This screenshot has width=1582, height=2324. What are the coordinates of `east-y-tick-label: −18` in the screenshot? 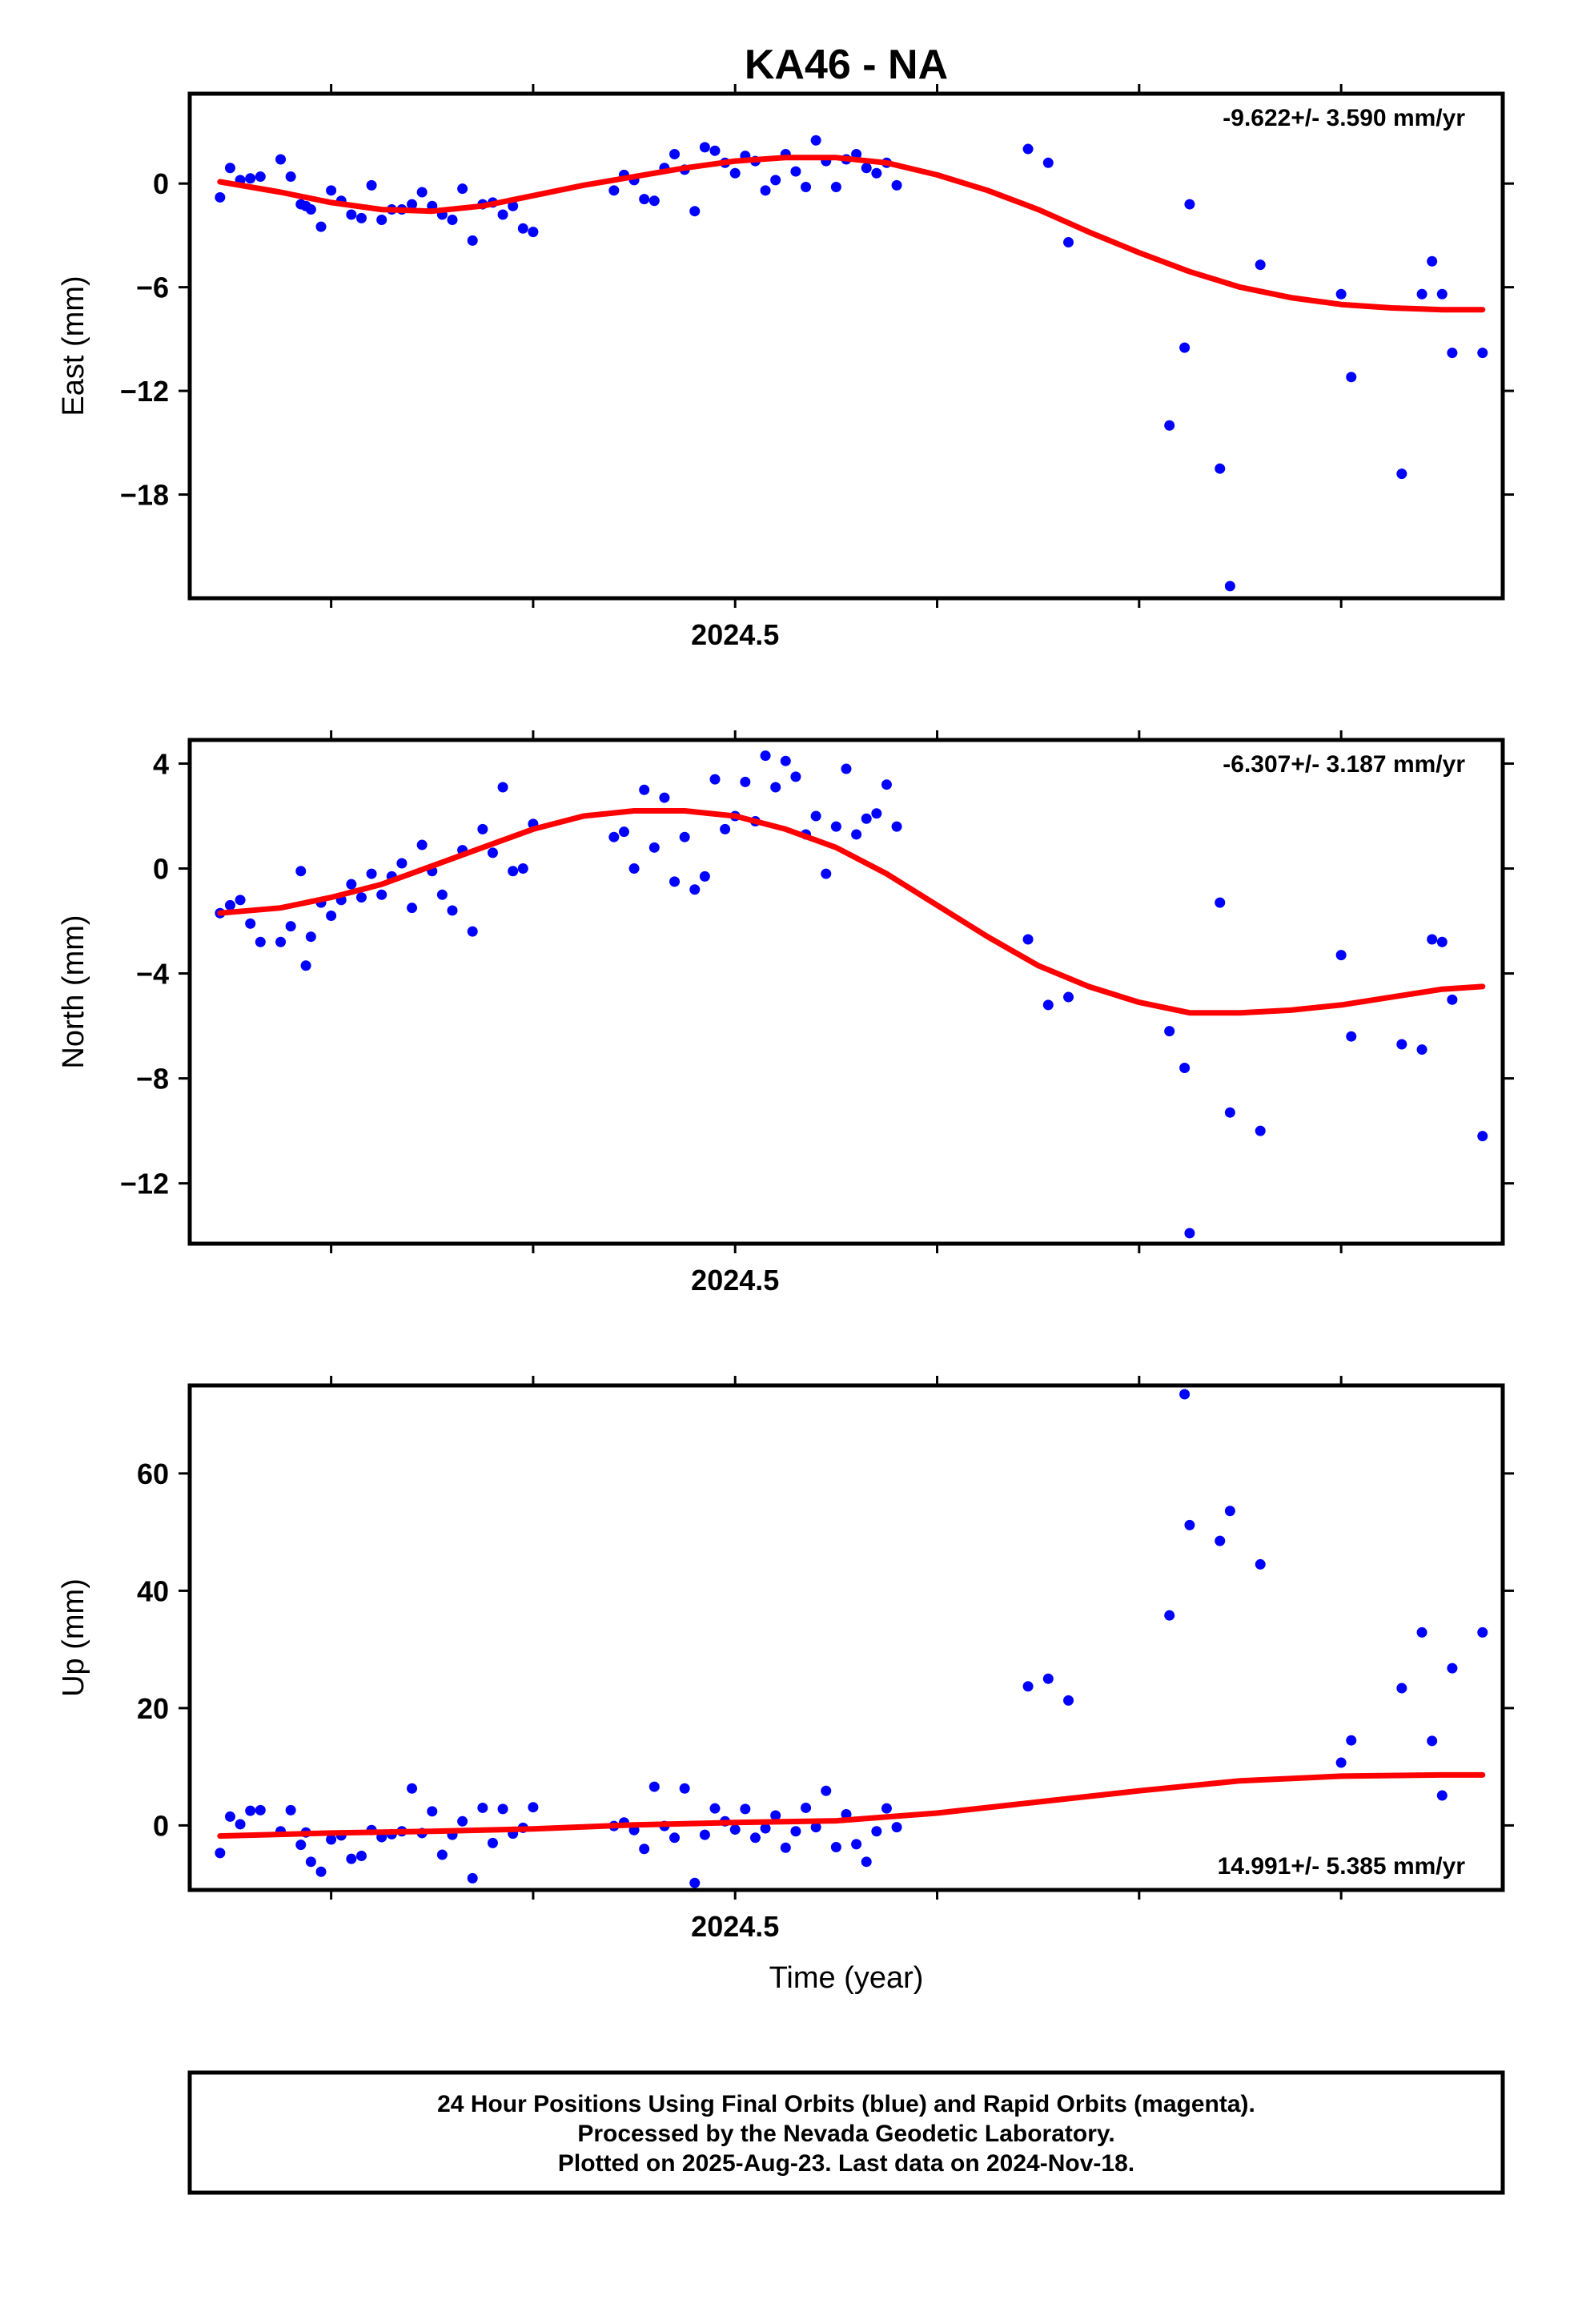 It's located at (144, 496).